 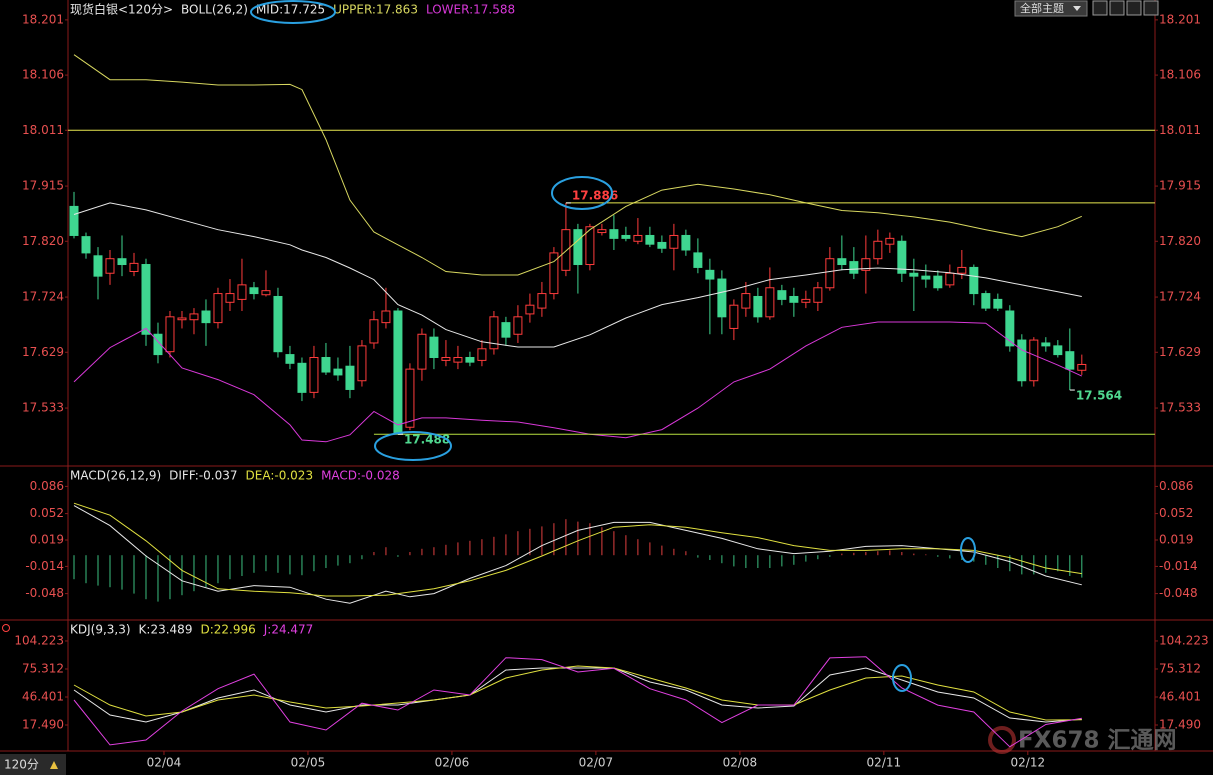 What do you see at coordinates (47, 486) in the screenshot?
I see `y-tick-label: 0.086` at bounding box center [47, 486].